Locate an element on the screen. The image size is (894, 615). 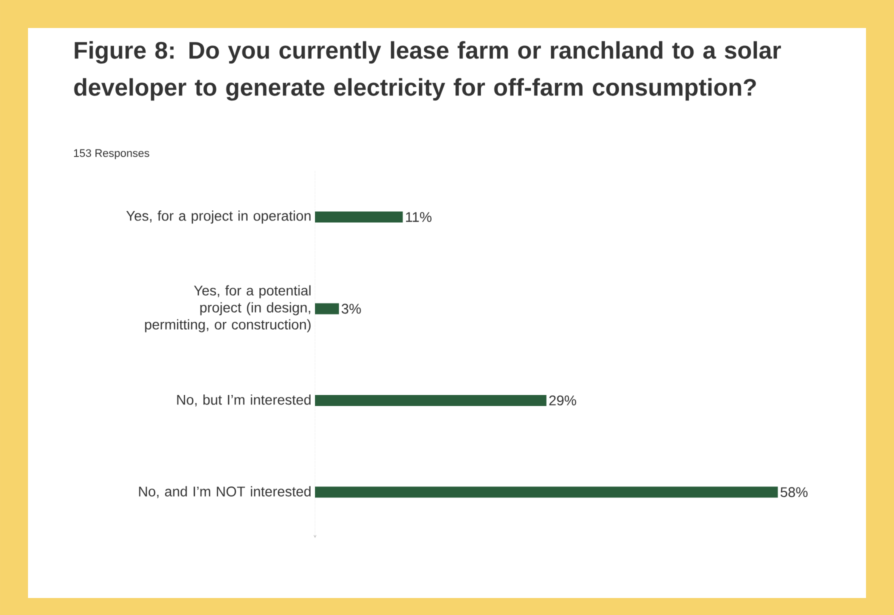
y-tick-label: Yes, for a potential project (in design, permitting, or construction) is located at coordinates (228, 308).